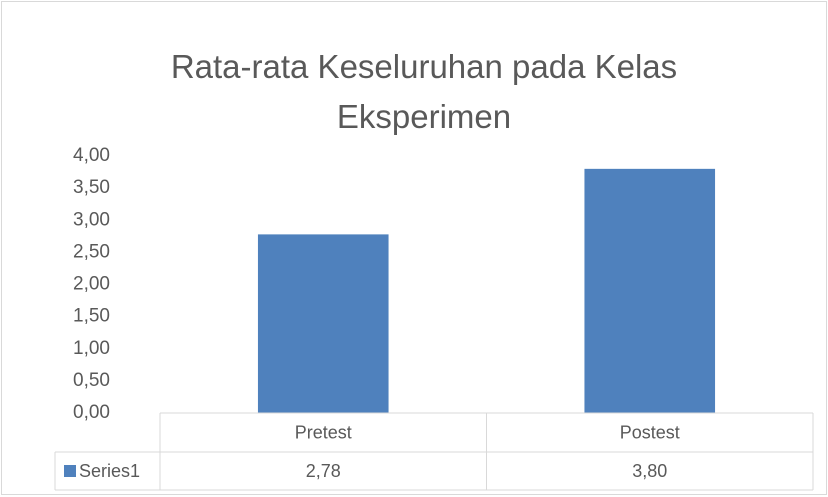 This screenshot has width=828, height=497. I want to click on x-tick-label: Pretest, so click(323, 432).